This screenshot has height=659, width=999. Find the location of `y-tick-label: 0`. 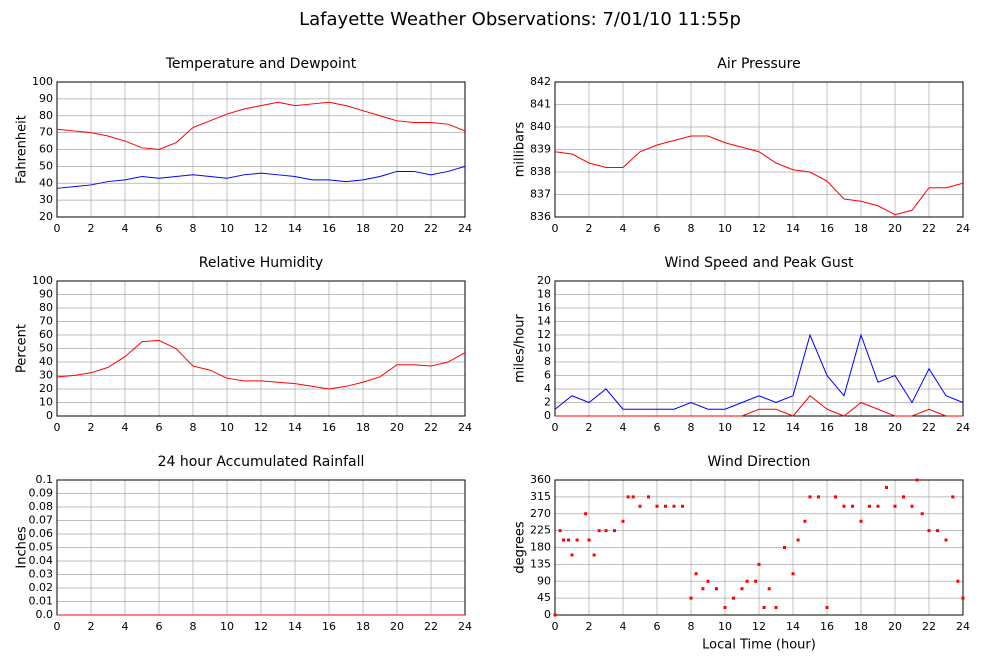

y-tick-label: 0 is located at coordinates (547, 415).